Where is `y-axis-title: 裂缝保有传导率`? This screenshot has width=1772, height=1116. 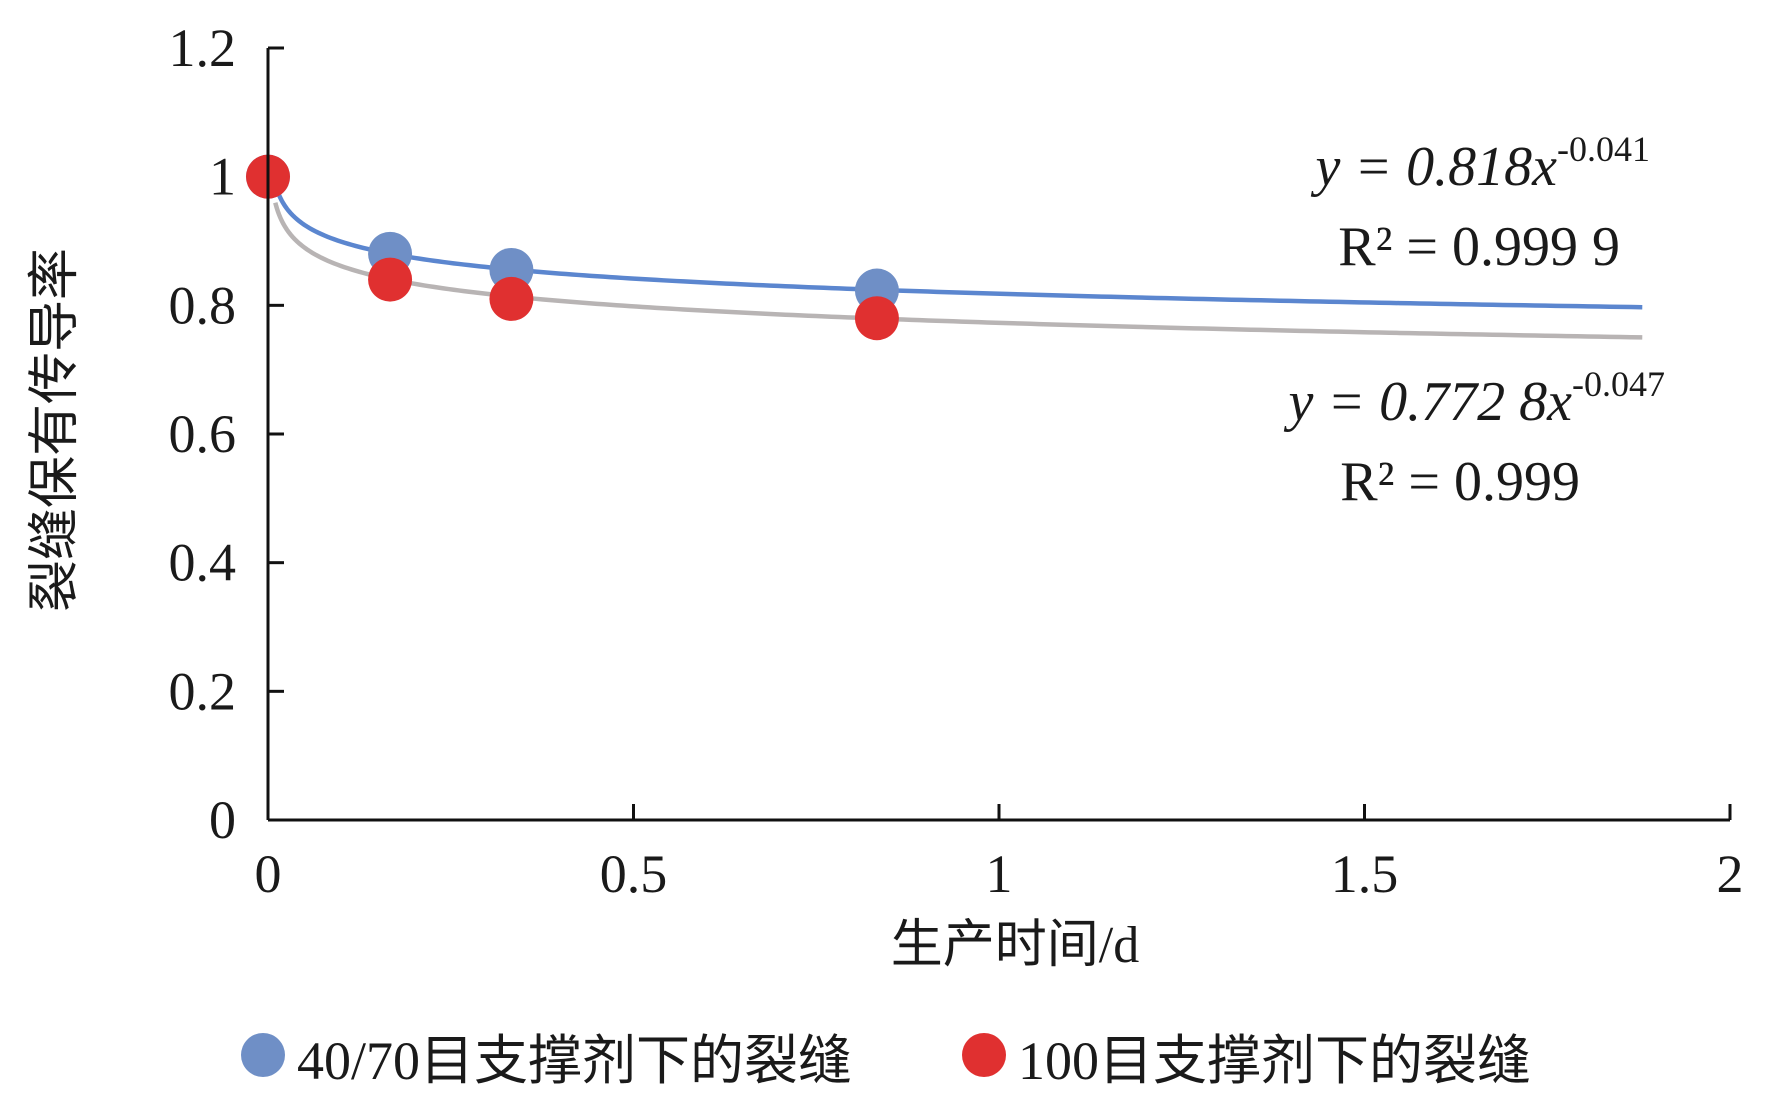
y-axis-title: 裂缝保有传导率 is located at coordinates (55, 430).